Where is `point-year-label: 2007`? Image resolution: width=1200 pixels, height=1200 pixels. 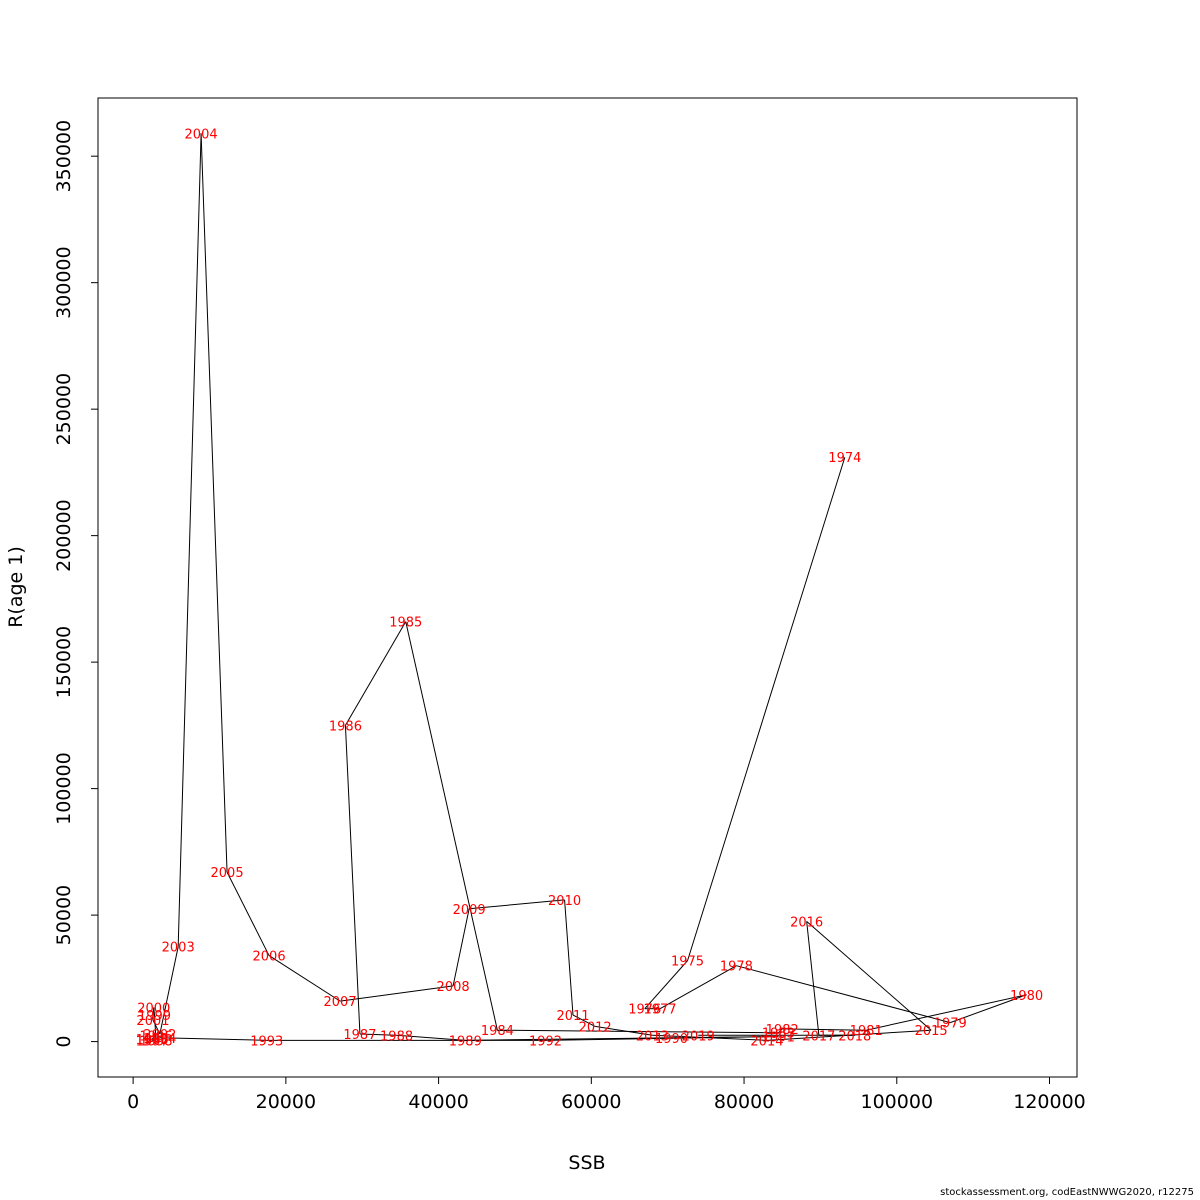
point-year-label: 2007 is located at coordinates (340, 1002).